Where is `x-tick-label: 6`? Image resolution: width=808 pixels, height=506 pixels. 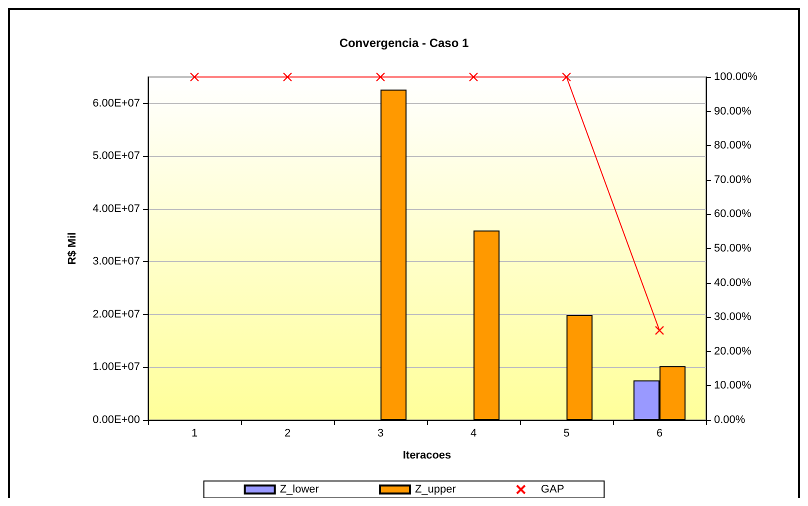
x-tick-label: 6 is located at coordinates (659, 434).